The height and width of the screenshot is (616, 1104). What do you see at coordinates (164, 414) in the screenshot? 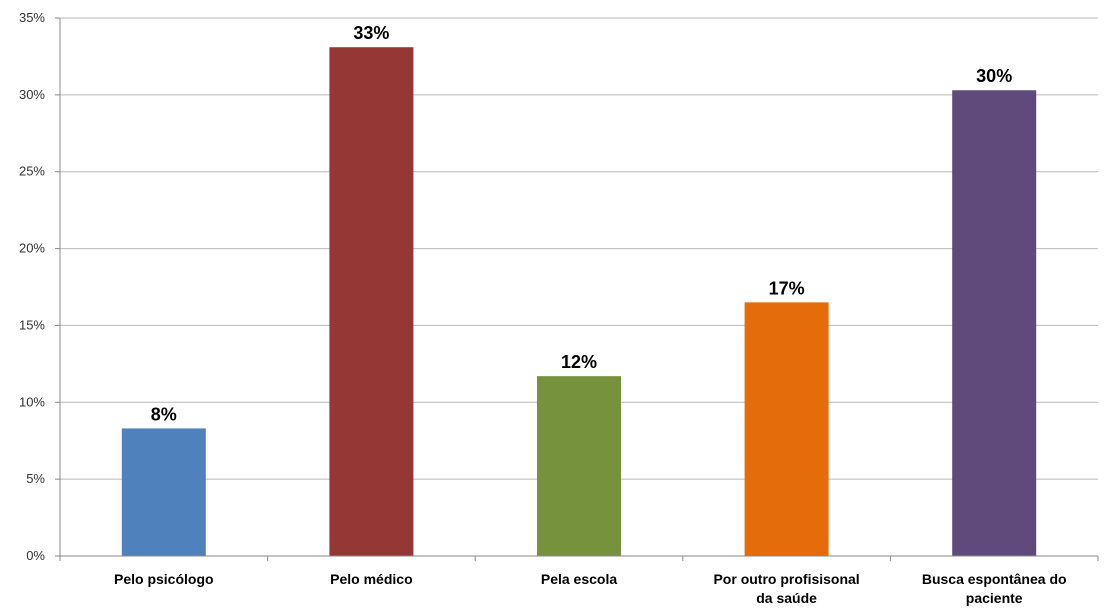
I see `data-label: 8%` at bounding box center [164, 414].